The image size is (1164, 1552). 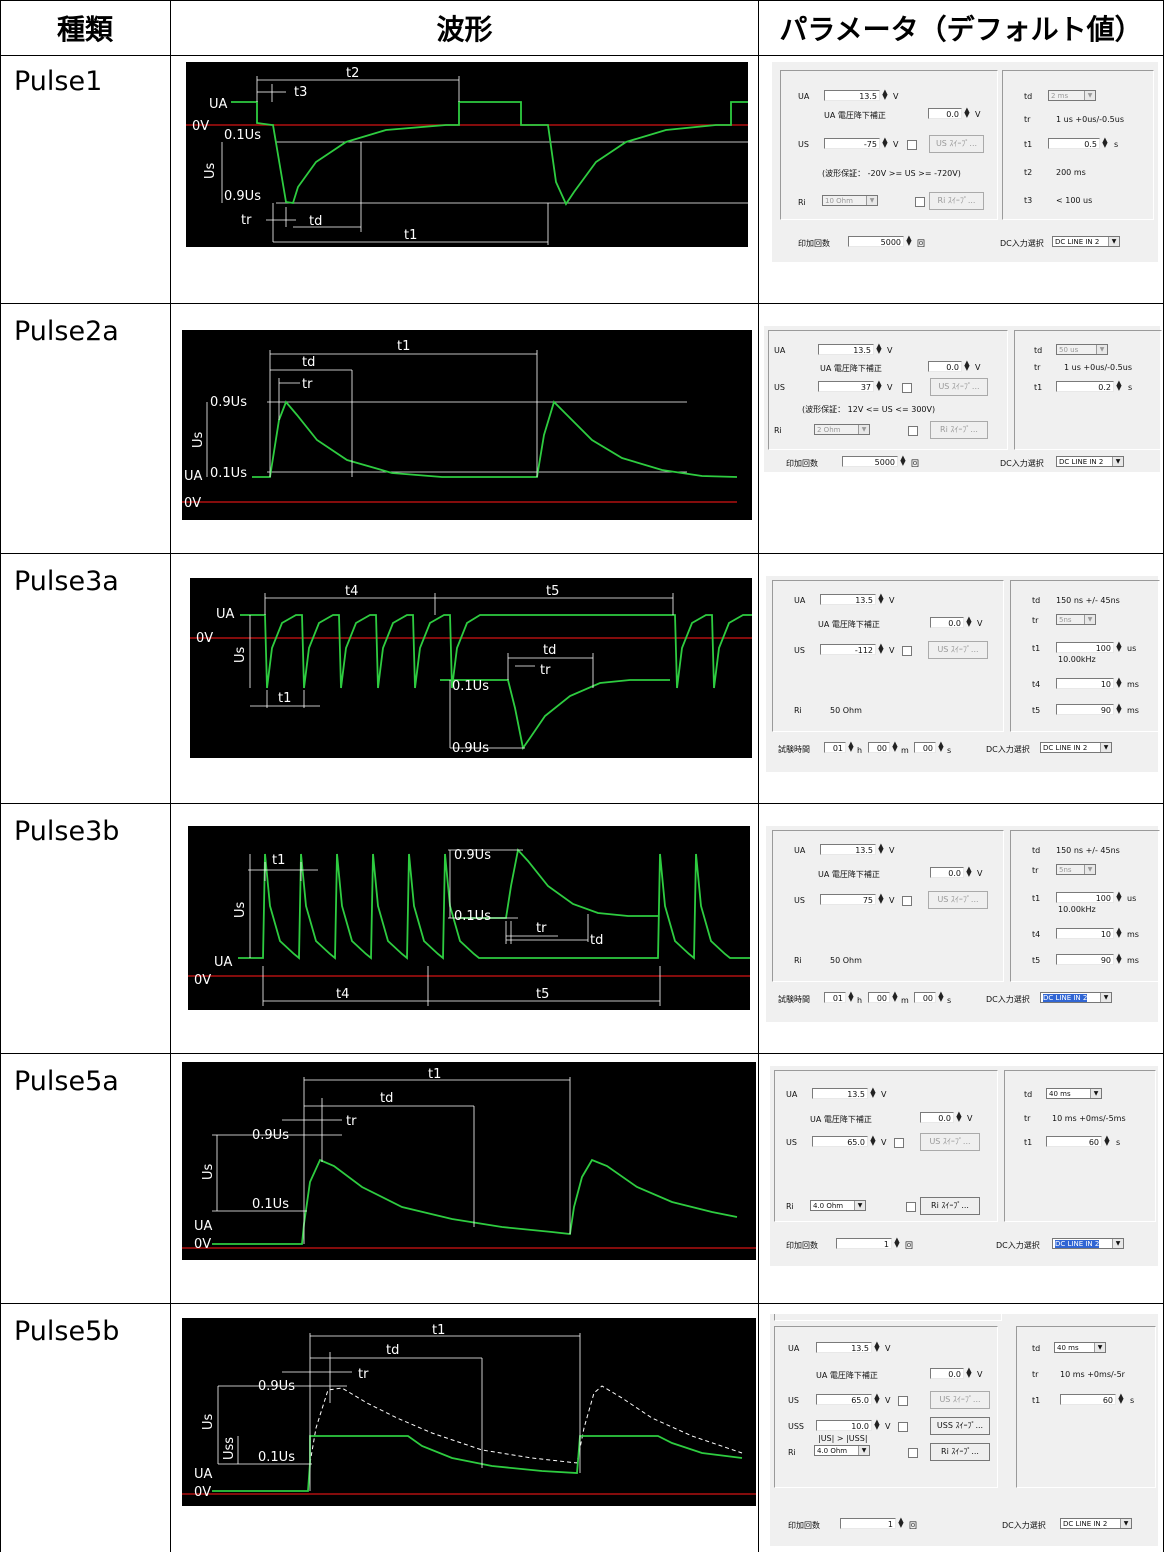 What do you see at coordinates (1074, 1141) in the screenshot?
I see `t1-input: 60` at bounding box center [1074, 1141].